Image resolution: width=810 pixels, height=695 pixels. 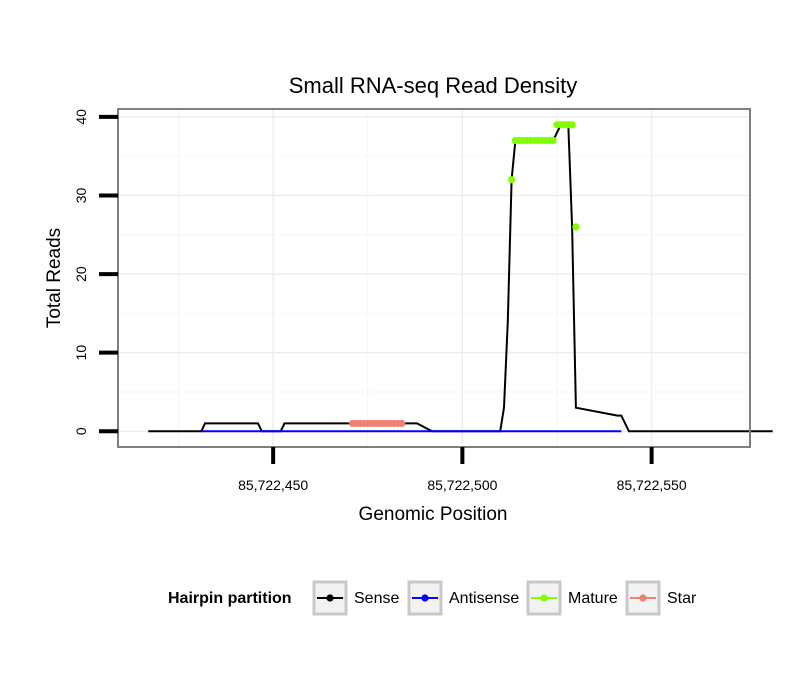 I want to click on chart-title: Small RNA-seq Read Density, so click(x=433, y=85).